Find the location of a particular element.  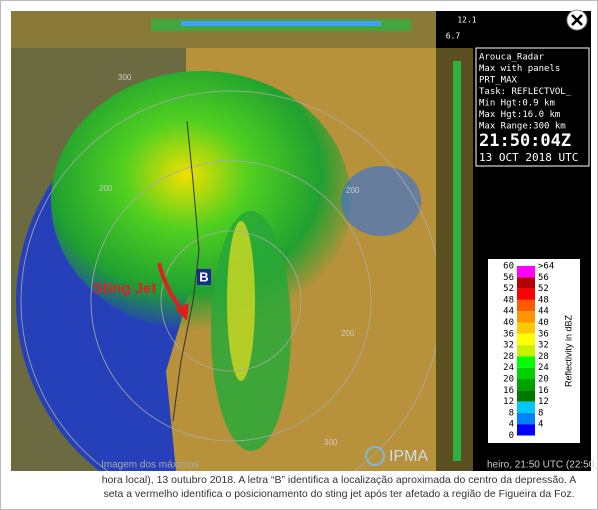

top-label: 6.7 is located at coordinates (453, 36).